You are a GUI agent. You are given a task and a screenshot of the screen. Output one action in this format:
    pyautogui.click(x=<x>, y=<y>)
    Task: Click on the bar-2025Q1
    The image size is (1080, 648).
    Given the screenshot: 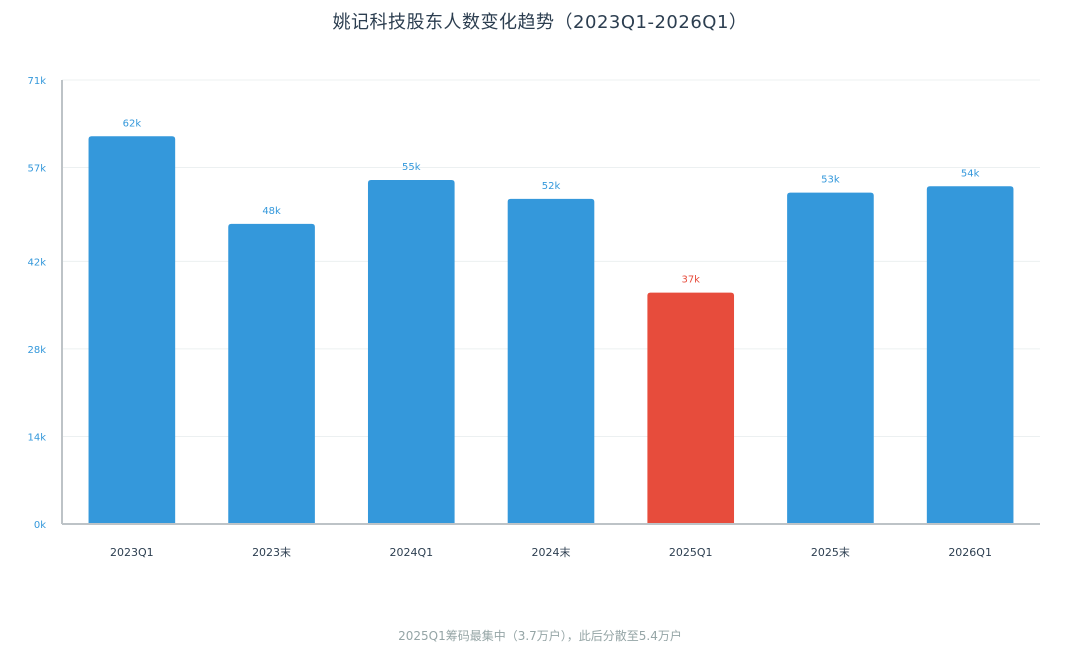 What is the action you would take?
    pyautogui.click(x=691, y=408)
    